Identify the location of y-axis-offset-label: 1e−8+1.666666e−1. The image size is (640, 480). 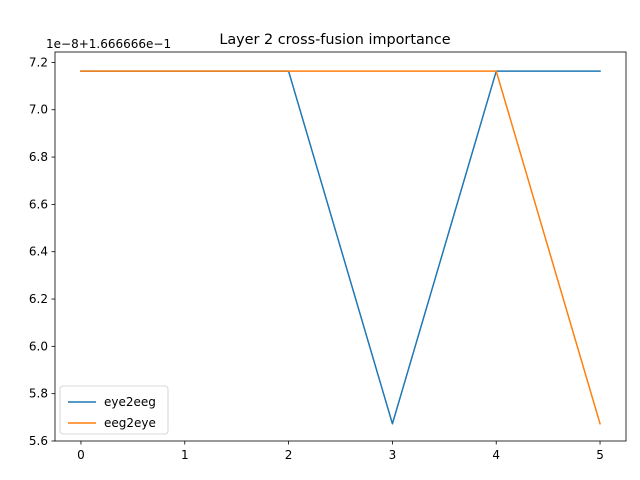
(108, 44).